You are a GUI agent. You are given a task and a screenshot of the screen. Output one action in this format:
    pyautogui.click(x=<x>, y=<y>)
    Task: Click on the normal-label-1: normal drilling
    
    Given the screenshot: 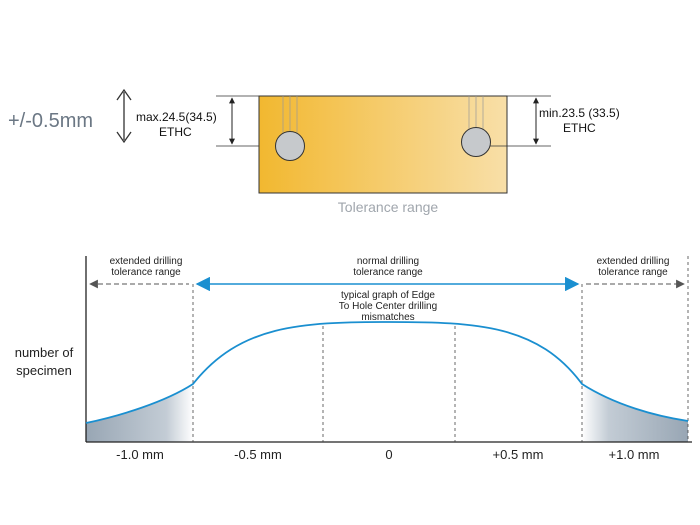 What is the action you would take?
    pyautogui.click(x=388, y=261)
    